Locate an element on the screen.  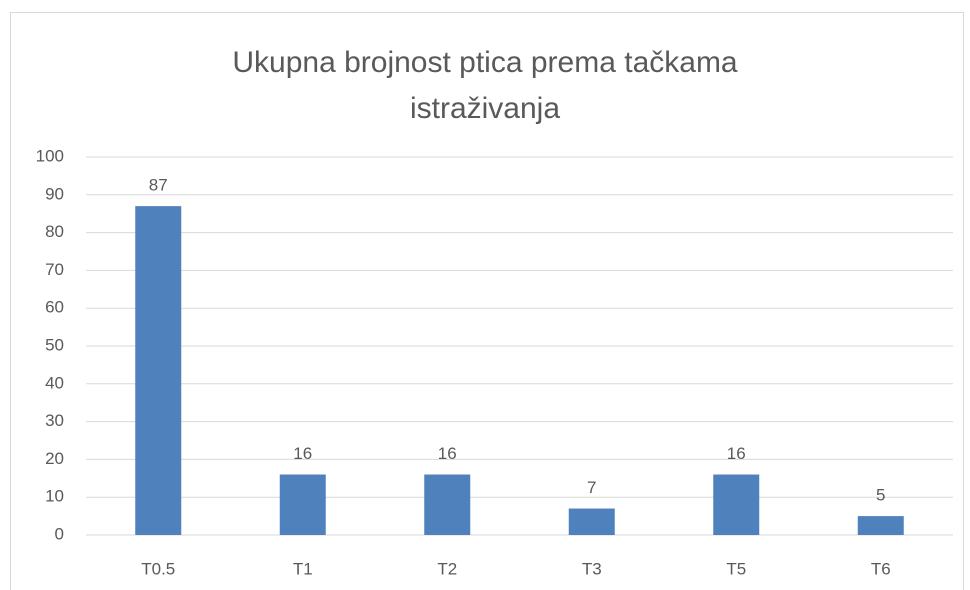
x-tick-label: T5 is located at coordinates (736, 568).